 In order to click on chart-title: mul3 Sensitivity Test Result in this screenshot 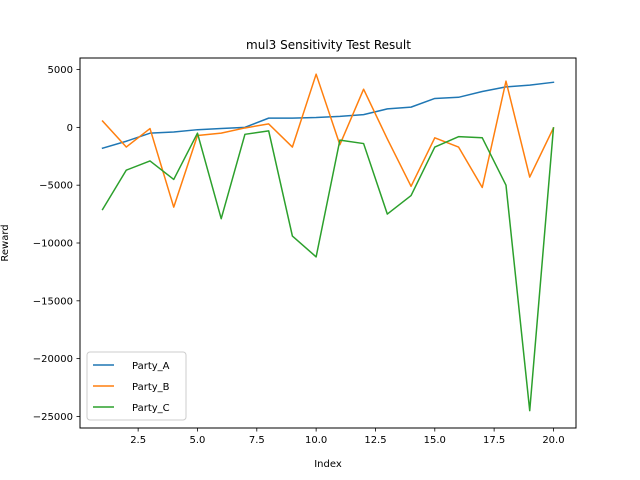, I will do `click(328, 45)`.